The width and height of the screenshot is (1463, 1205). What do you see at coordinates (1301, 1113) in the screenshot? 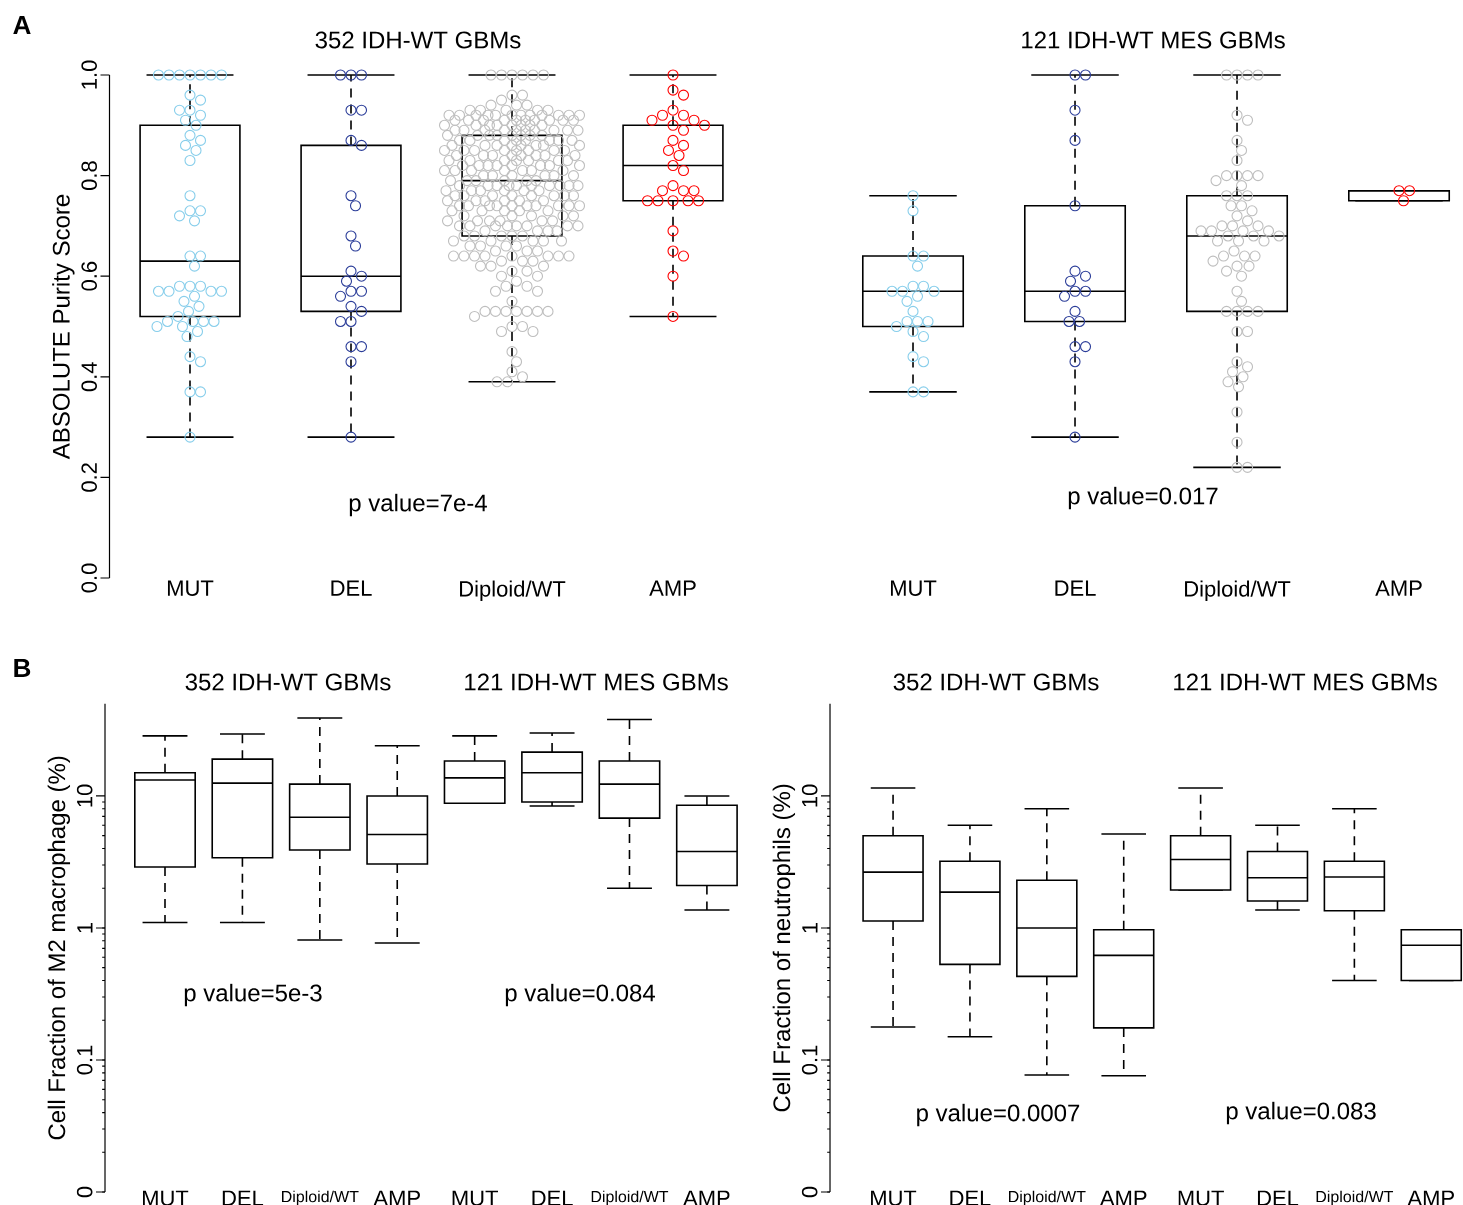
I see `annotation: p value=0.083` at bounding box center [1301, 1113].